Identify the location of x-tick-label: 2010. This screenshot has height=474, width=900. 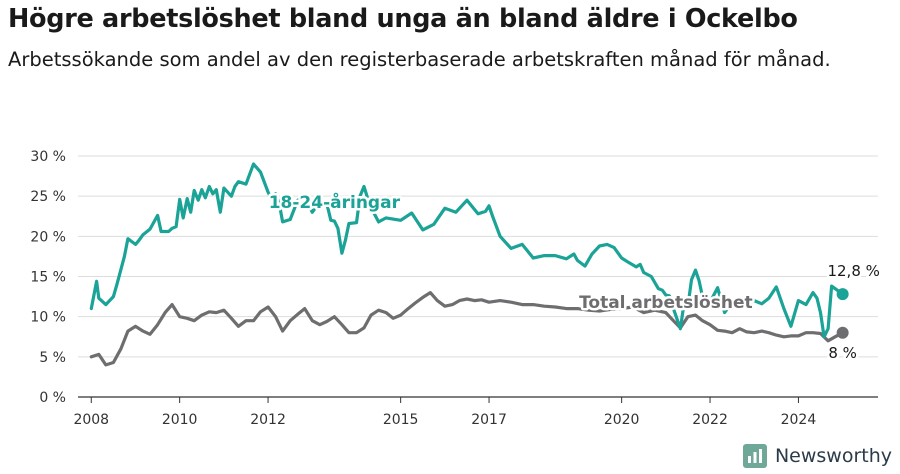
(180, 420).